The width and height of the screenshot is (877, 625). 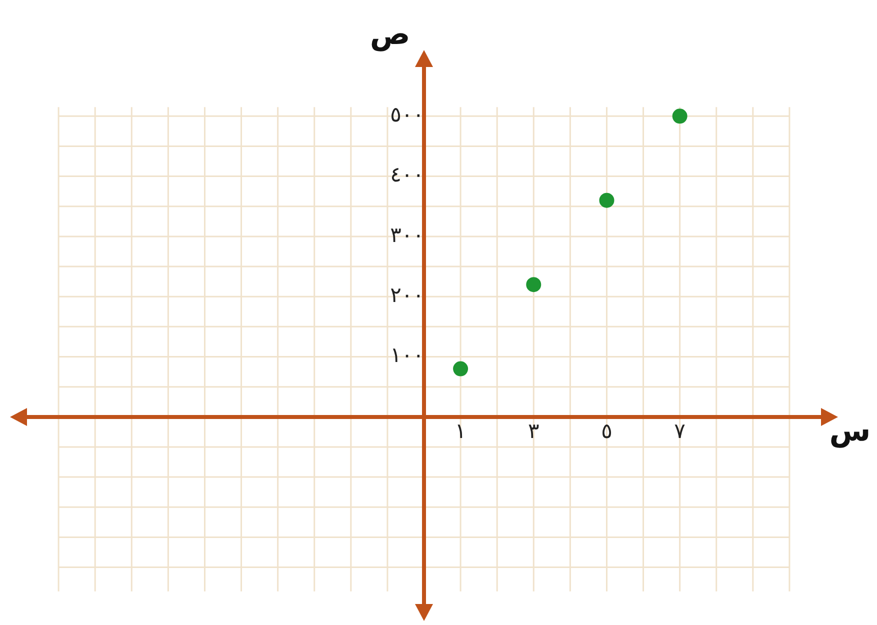 What do you see at coordinates (850, 431) in the screenshot?
I see `x-axis-title: س` at bounding box center [850, 431].